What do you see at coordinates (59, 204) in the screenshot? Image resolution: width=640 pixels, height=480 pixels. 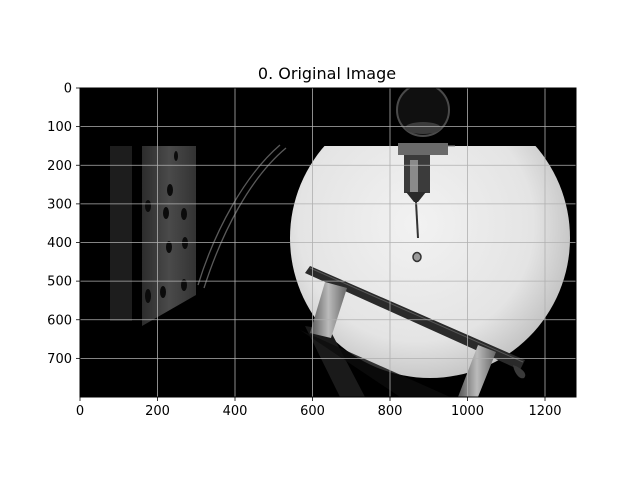 I see `y-tick-label: 300` at bounding box center [59, 204].